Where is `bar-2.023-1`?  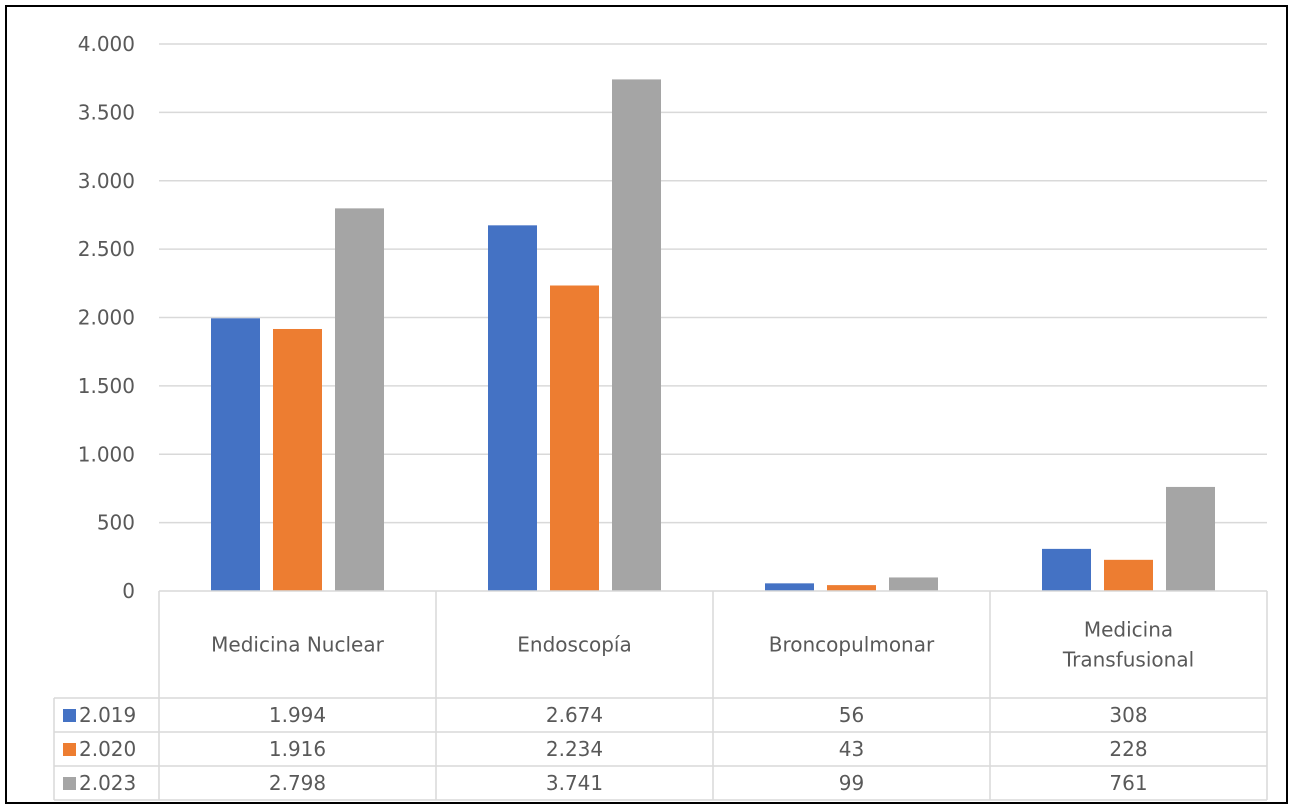 bar-2.023-1 is located at coordinates (636, 335).